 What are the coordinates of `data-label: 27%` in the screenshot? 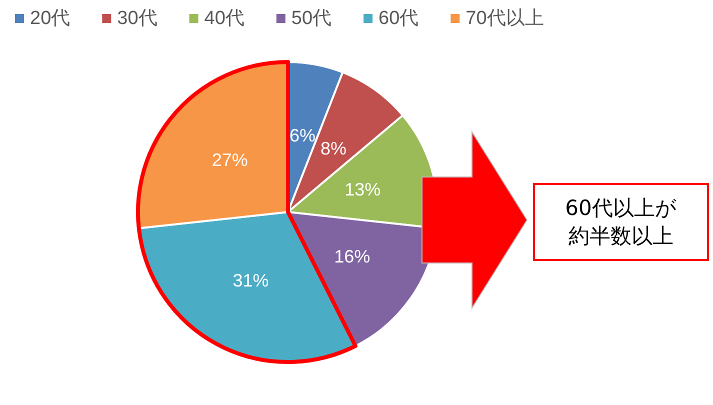 It's located at (230, 160).